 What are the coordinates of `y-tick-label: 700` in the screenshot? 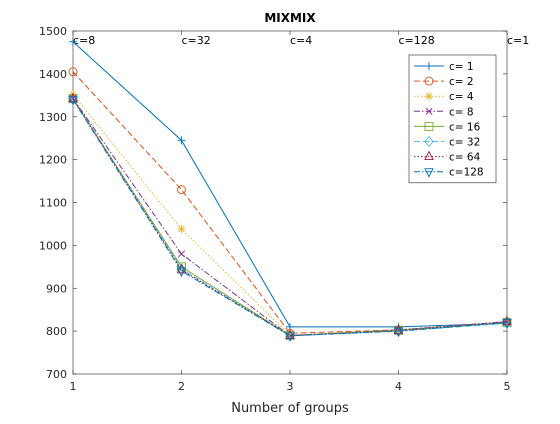 It's located at (56, 374).